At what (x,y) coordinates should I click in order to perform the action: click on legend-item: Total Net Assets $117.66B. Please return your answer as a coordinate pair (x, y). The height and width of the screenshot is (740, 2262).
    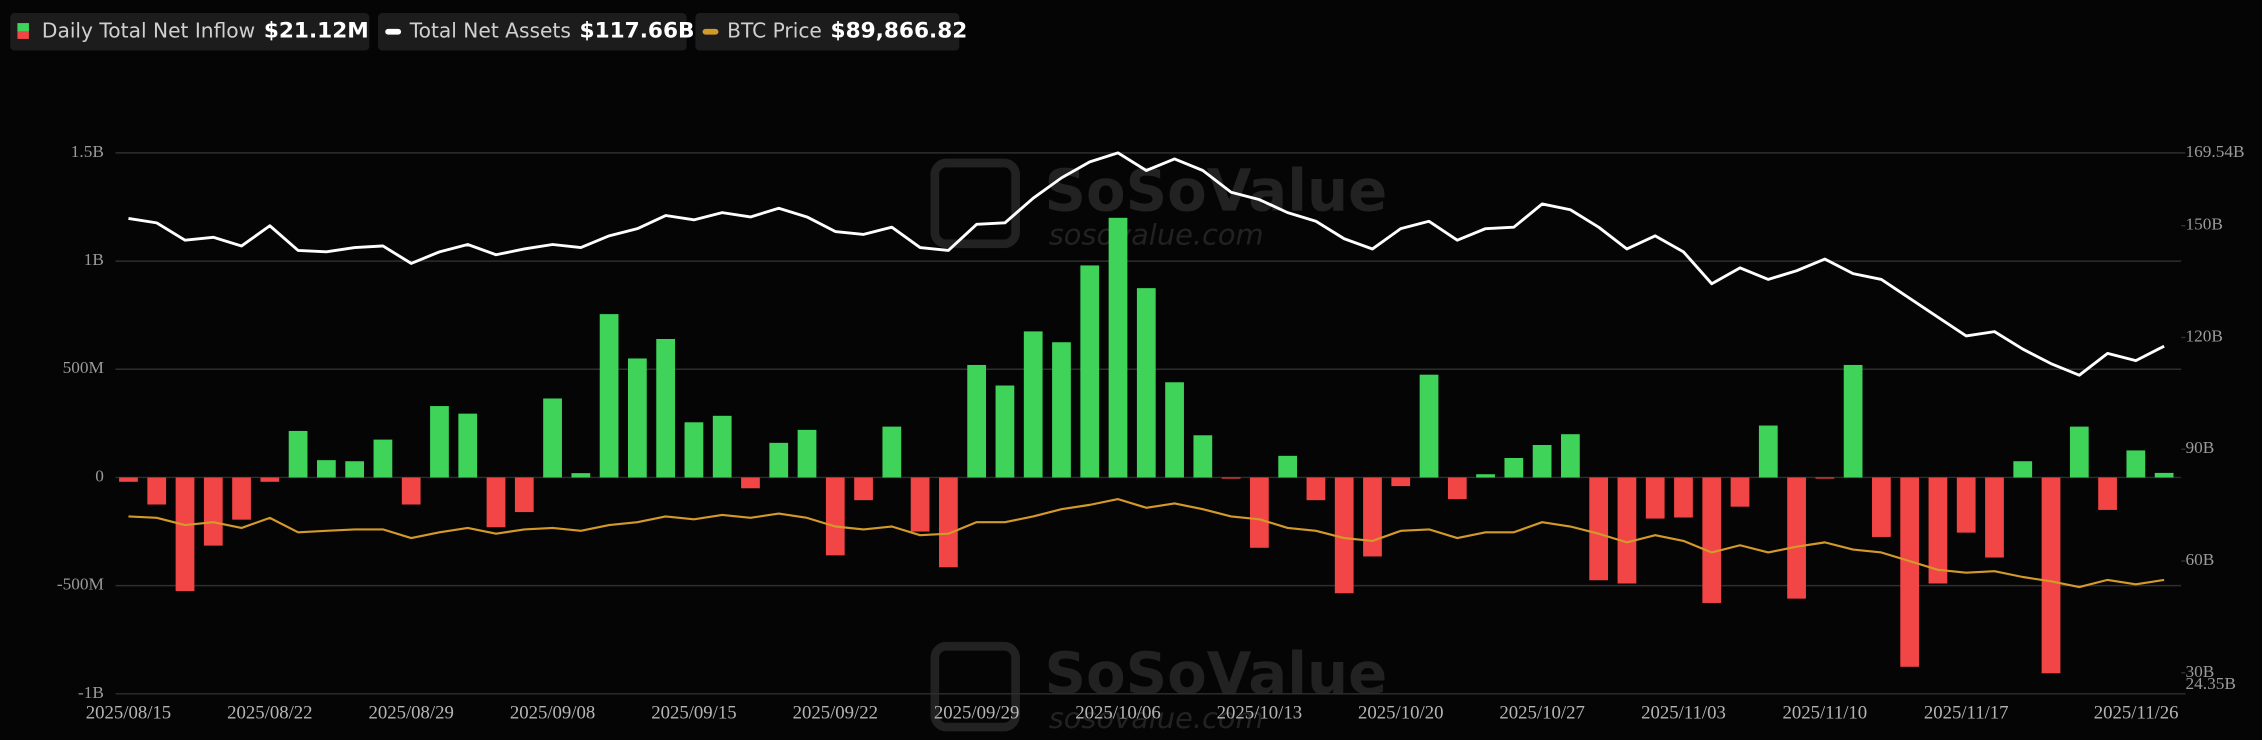
    Looking at the image, I should click on (536, 31).